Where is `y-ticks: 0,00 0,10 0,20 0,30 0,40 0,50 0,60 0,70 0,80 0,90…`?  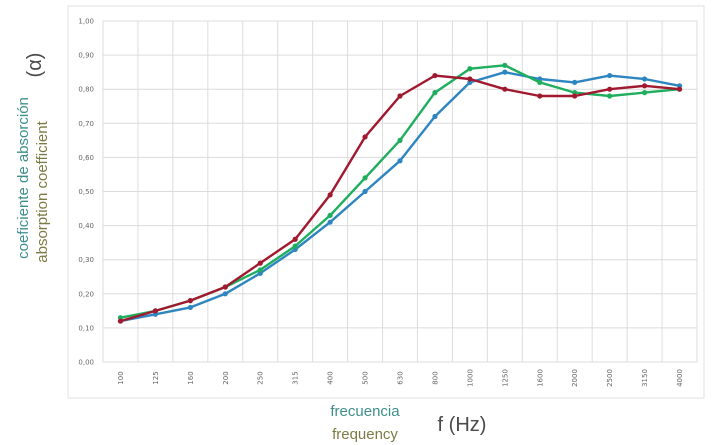 y-ticks: 0,00 0,10 0,20 0,30 0,40 0,50 0,60 0,70 0,80 0,90… is located at coordinates (86, 192).